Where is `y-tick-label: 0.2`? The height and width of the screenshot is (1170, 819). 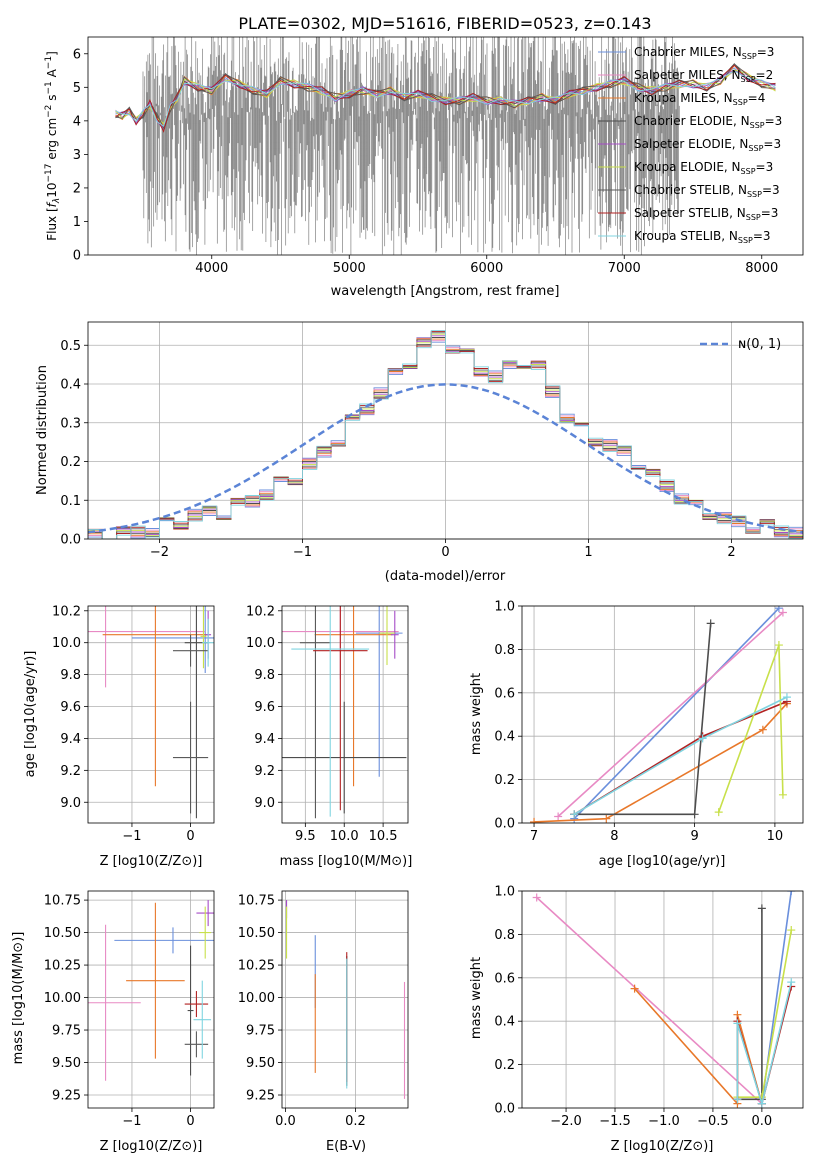
y-tick-label: 0.2 is located at coordinates (504, 1065).